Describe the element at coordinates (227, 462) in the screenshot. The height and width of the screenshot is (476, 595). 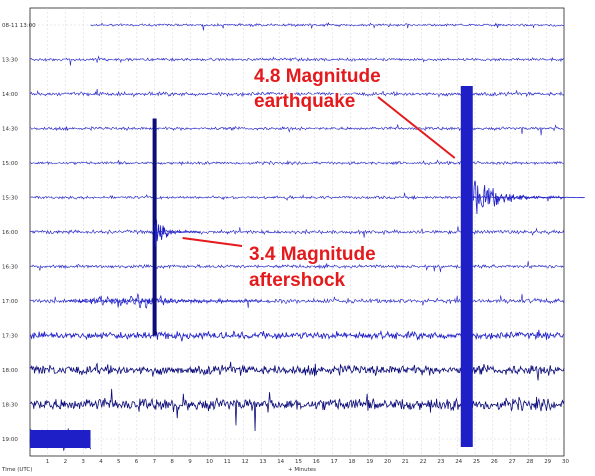
I see `x-tick-label: 11` at that location.